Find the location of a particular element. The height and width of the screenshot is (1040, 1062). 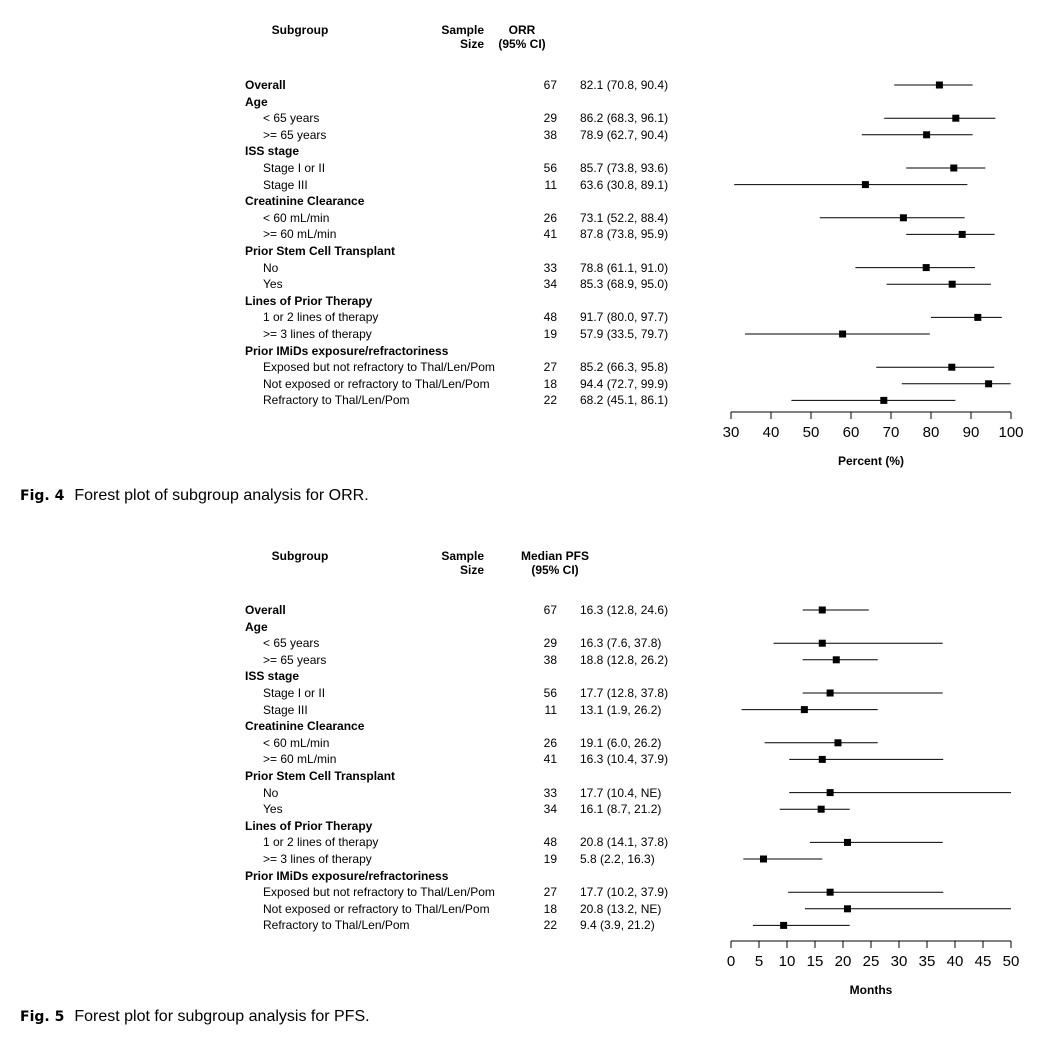

header-estimate: Median PFS (95% CI) is located at coordinates (554, 563).